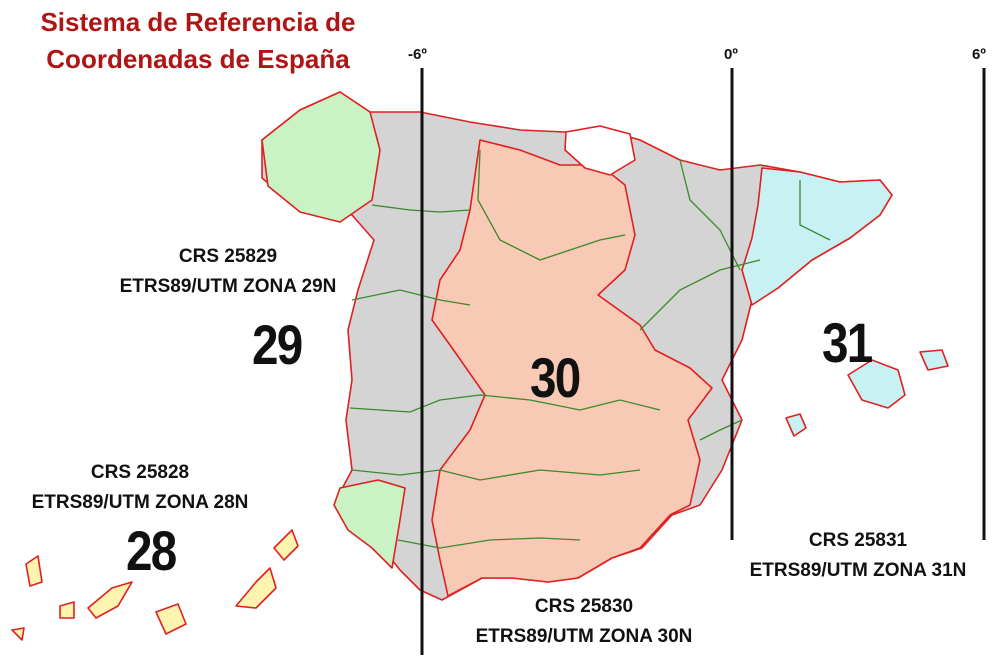 This screenshot has height=658, width=1006. I want to click on huelva-region, so click(369, 524).